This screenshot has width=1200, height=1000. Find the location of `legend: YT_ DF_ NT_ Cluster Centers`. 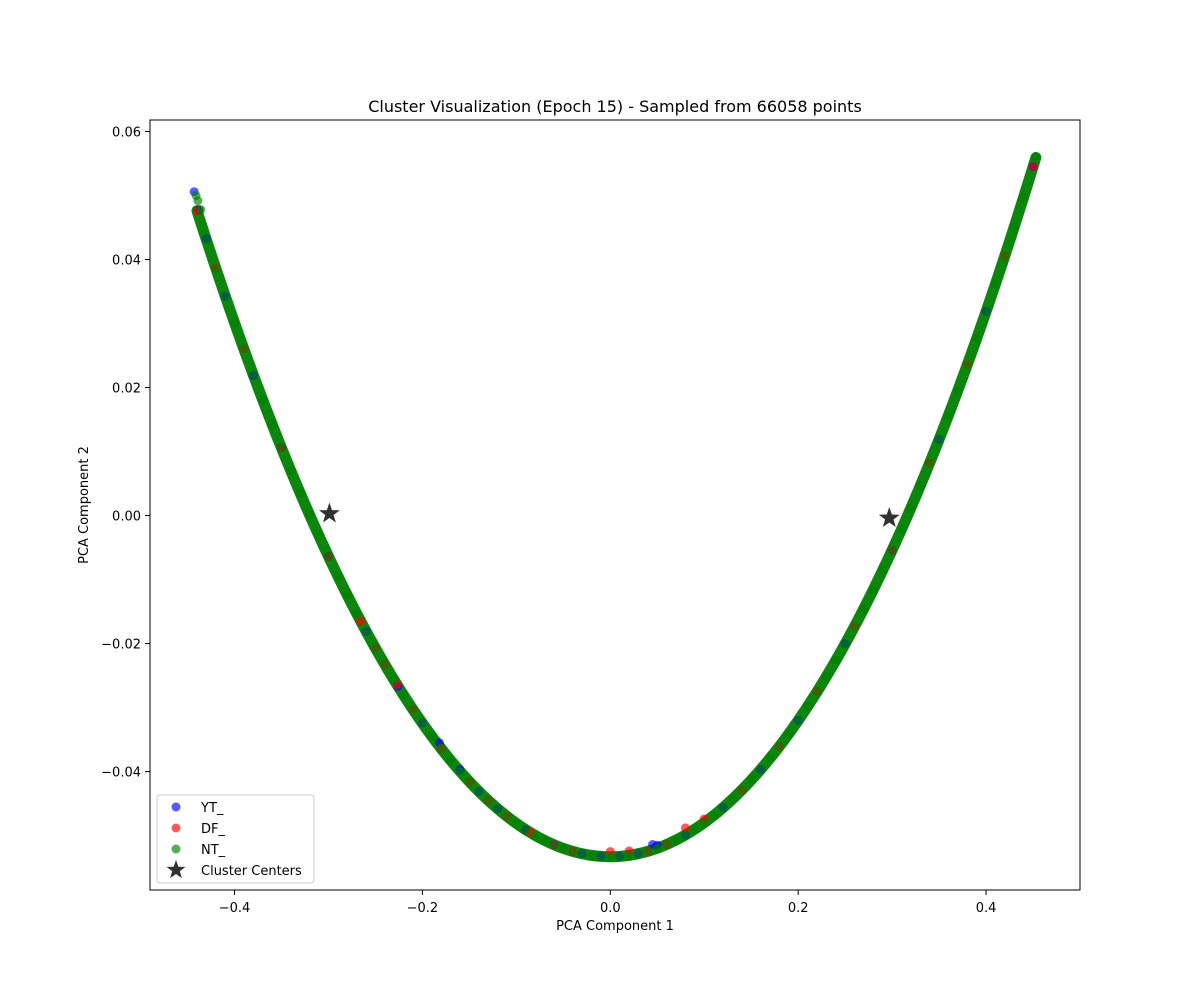

legend: YT_ DF_ NT_ Cluster Centers is located at coordinates (235, 839).